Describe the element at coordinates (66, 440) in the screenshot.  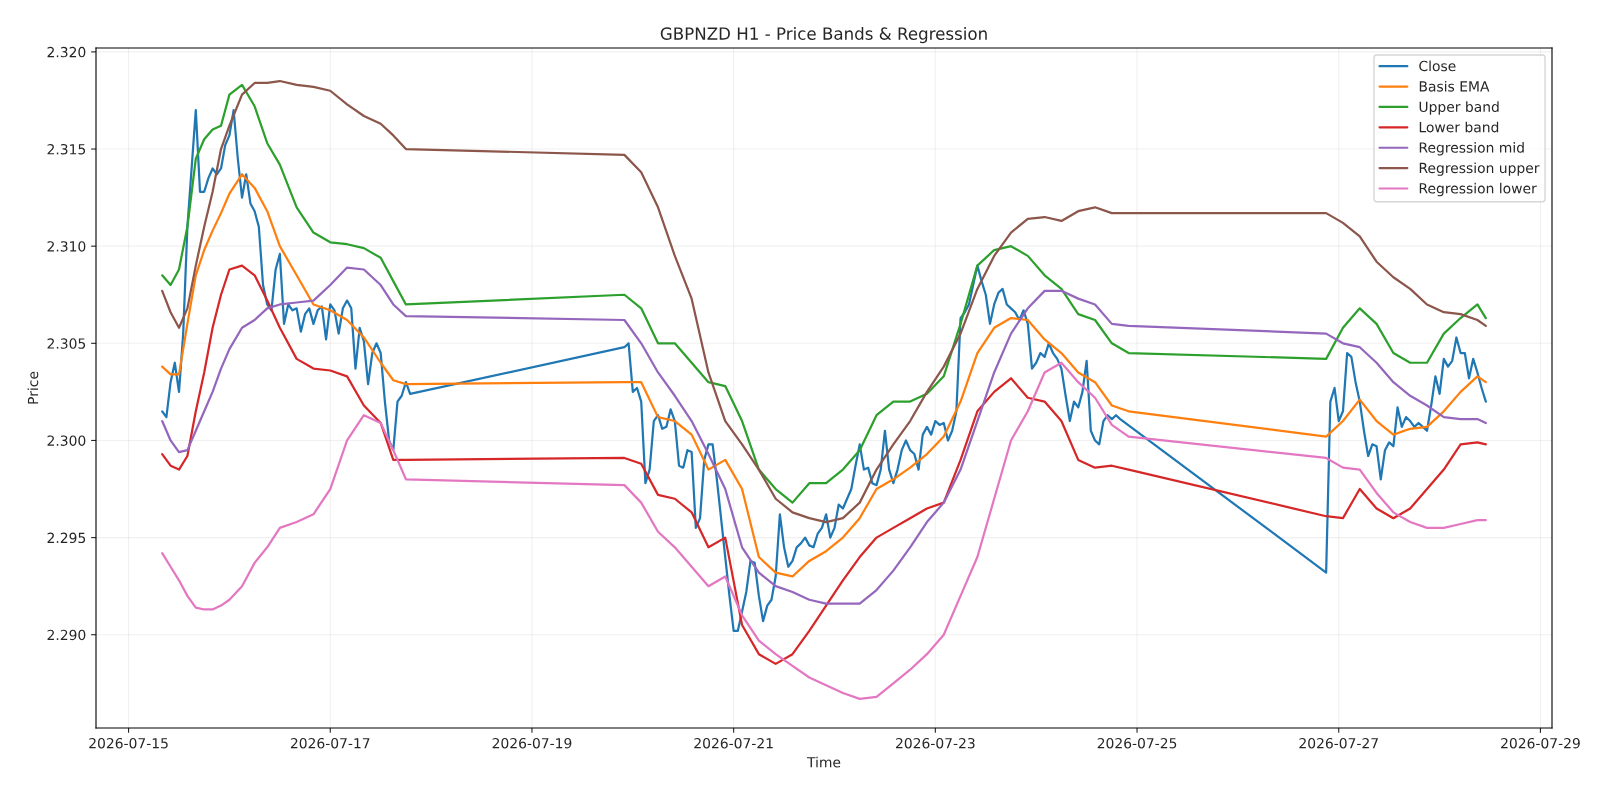
I see `y-tick-label: 2.300` at that location.